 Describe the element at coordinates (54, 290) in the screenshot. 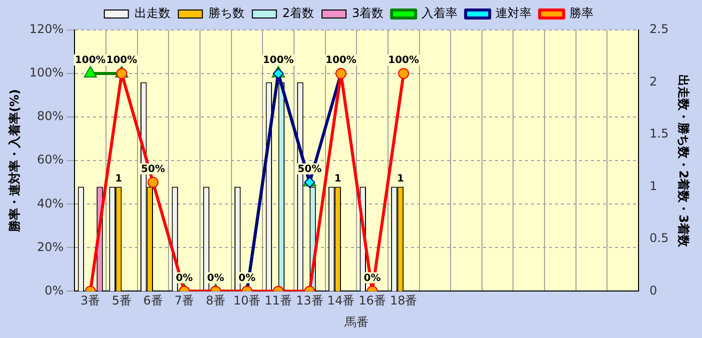

I see `y-tick-label: 0%` at that location.